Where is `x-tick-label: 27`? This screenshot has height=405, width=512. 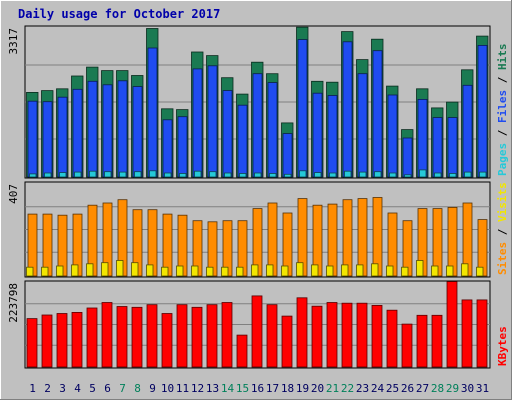
x-tick-label: 27 is located at coordinates (422, 388).